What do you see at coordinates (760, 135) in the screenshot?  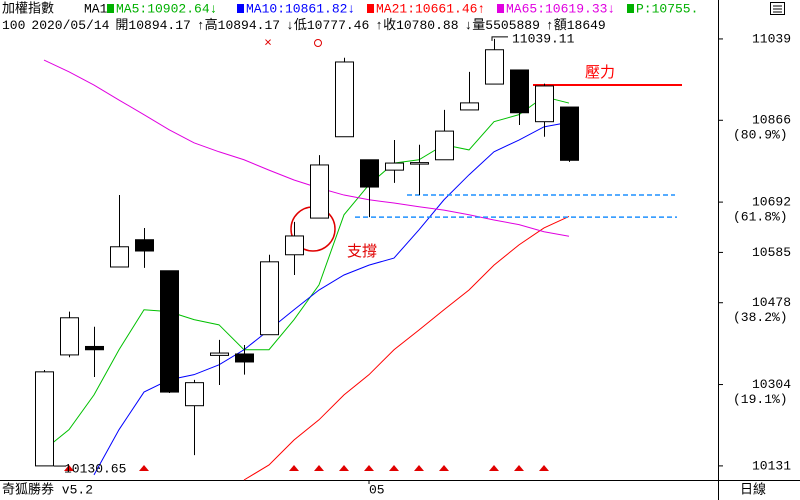 I see `fib-label: (80.9%)` at bounding box center [760, 135].